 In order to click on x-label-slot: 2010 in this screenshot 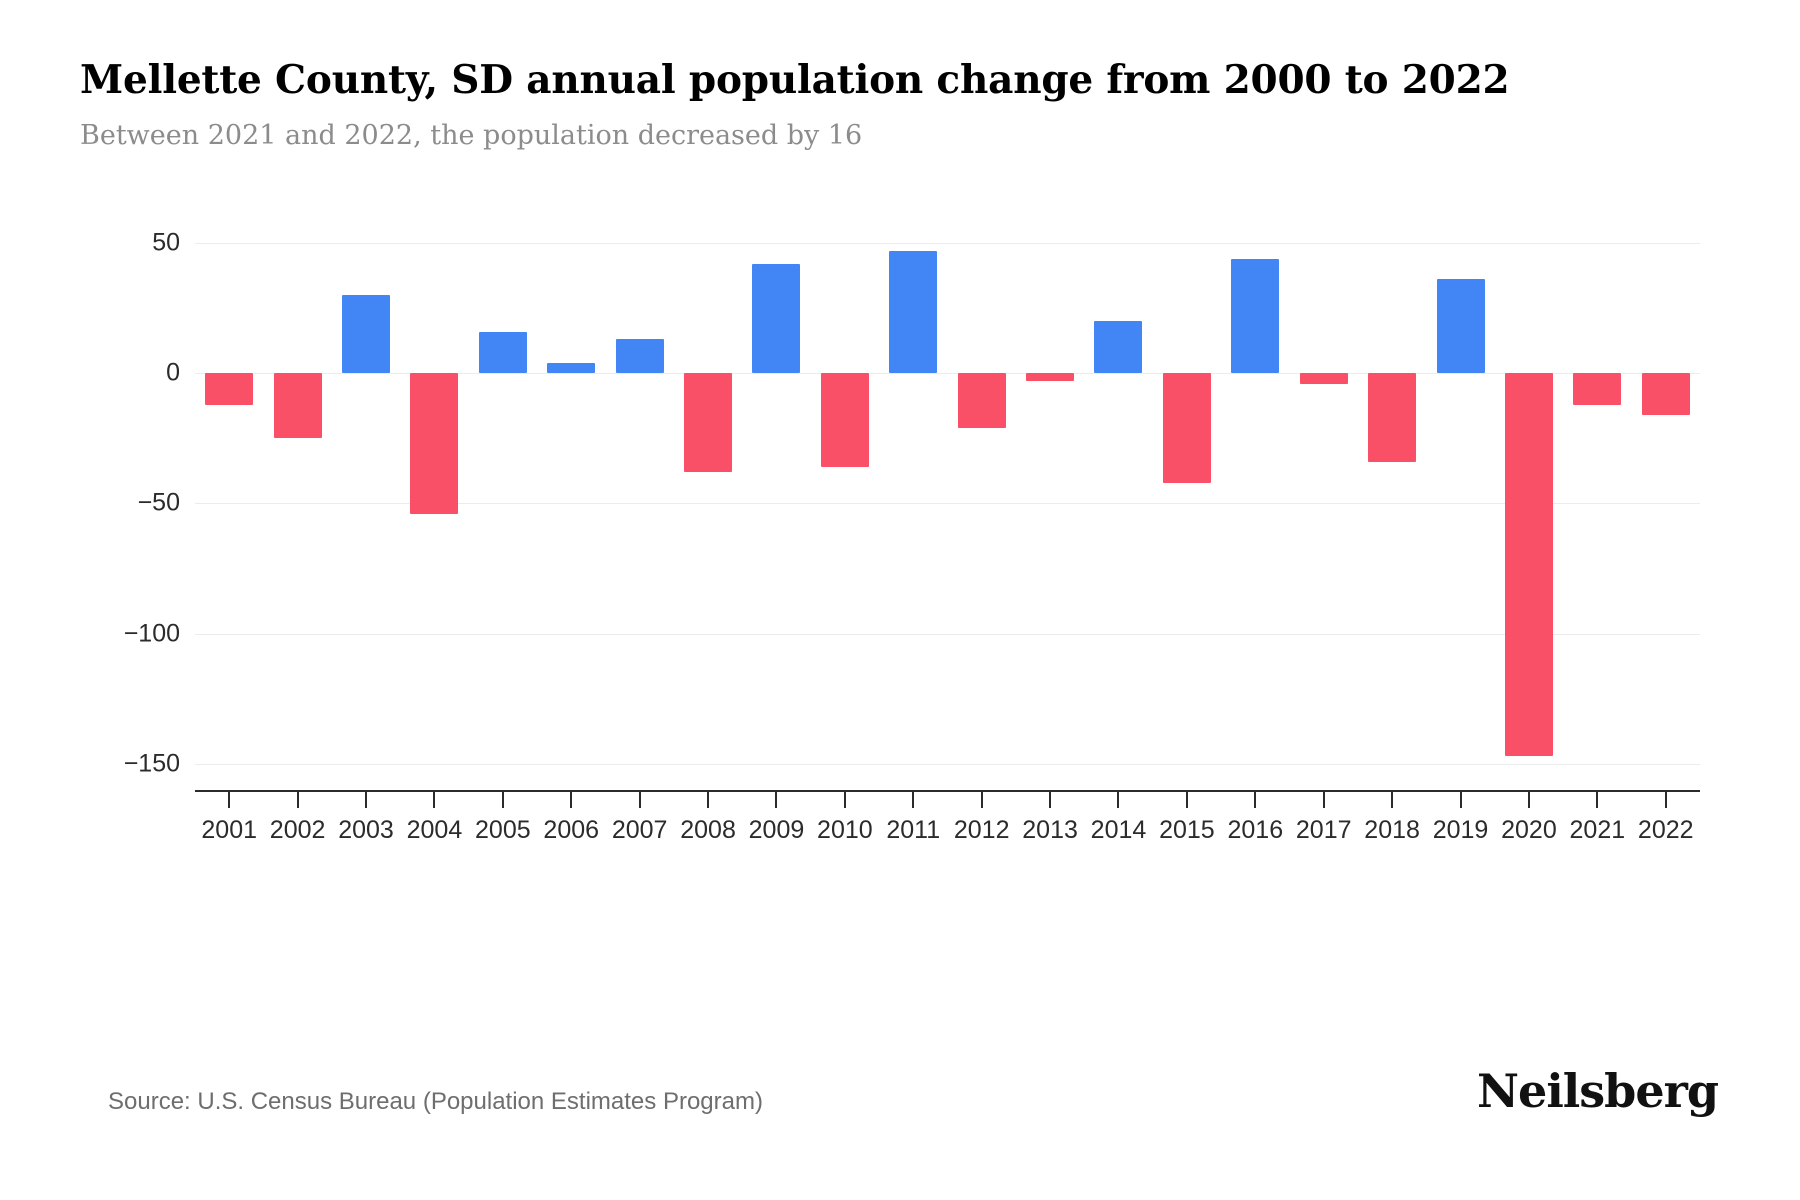, I will do `click(845, 830)`.